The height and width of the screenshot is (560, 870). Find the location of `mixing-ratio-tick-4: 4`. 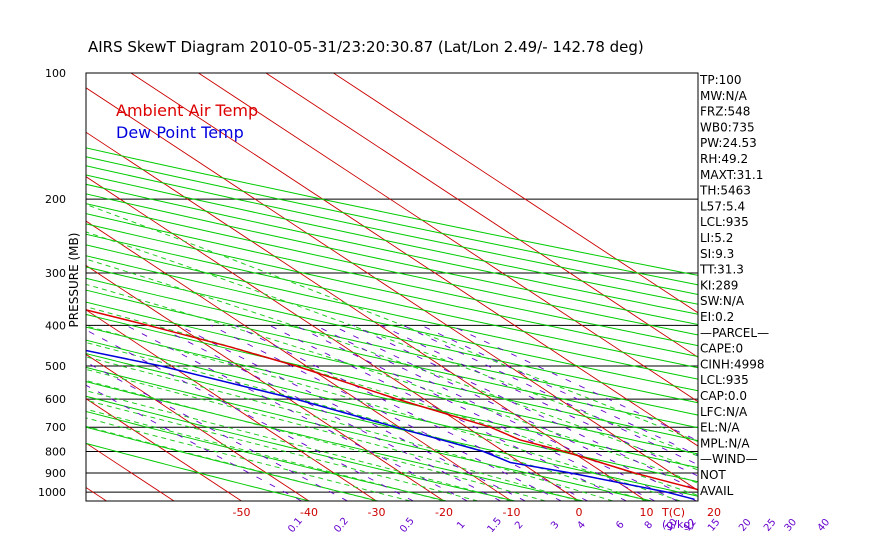

mixing-ratio-tick-4: 4 is located at coordinates (582, 525).